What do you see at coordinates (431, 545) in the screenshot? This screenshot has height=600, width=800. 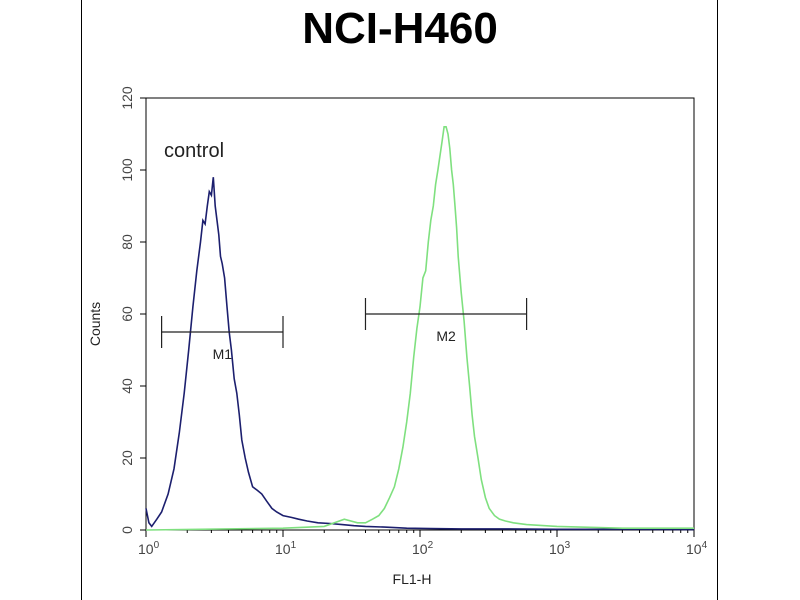 I see `x-tick-exponent: 2` at bounding box center [431, 545].